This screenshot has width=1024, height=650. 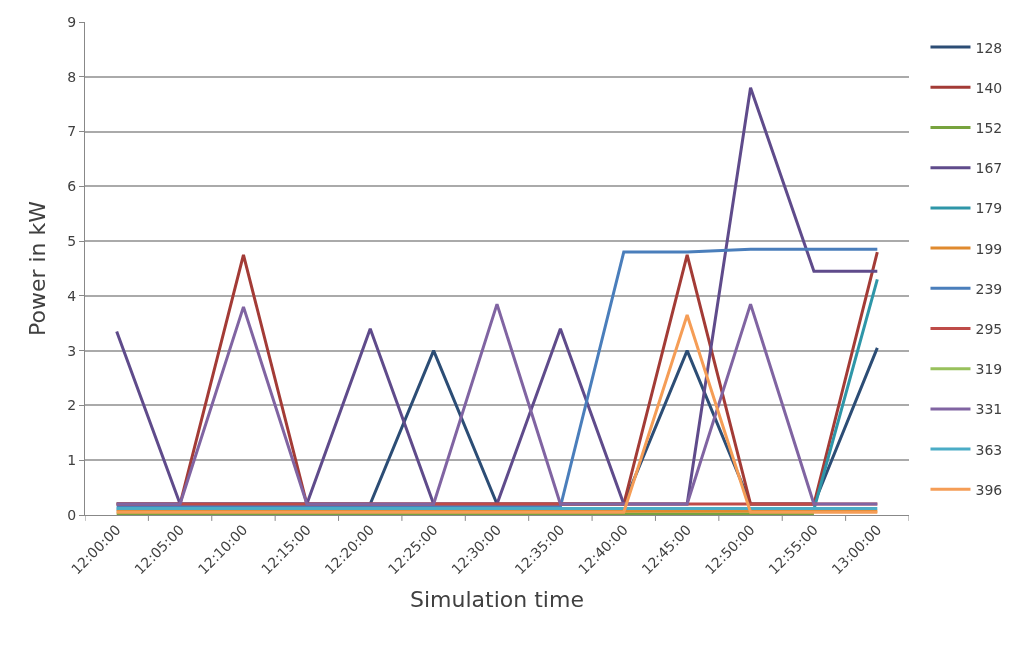 What do you see at coordinates (72, 21) in the screenshot?
I see `y-tick-label: 9` at bounding box center [72, 21].